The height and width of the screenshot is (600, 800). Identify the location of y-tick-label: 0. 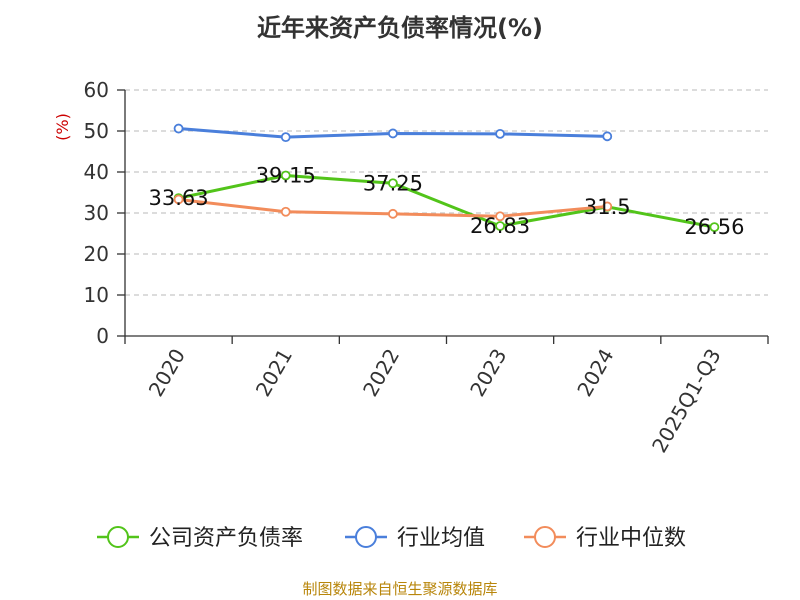
(102, 336).